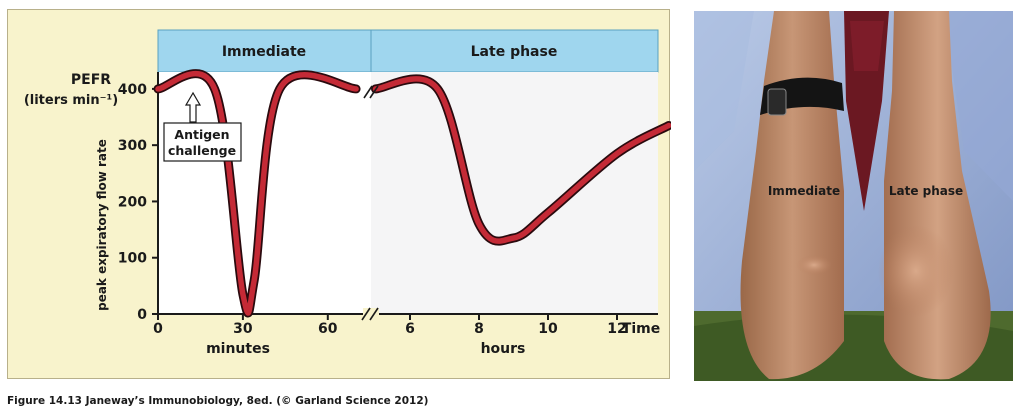  I want to click on pefr-line-minutes, so click(257, 193).